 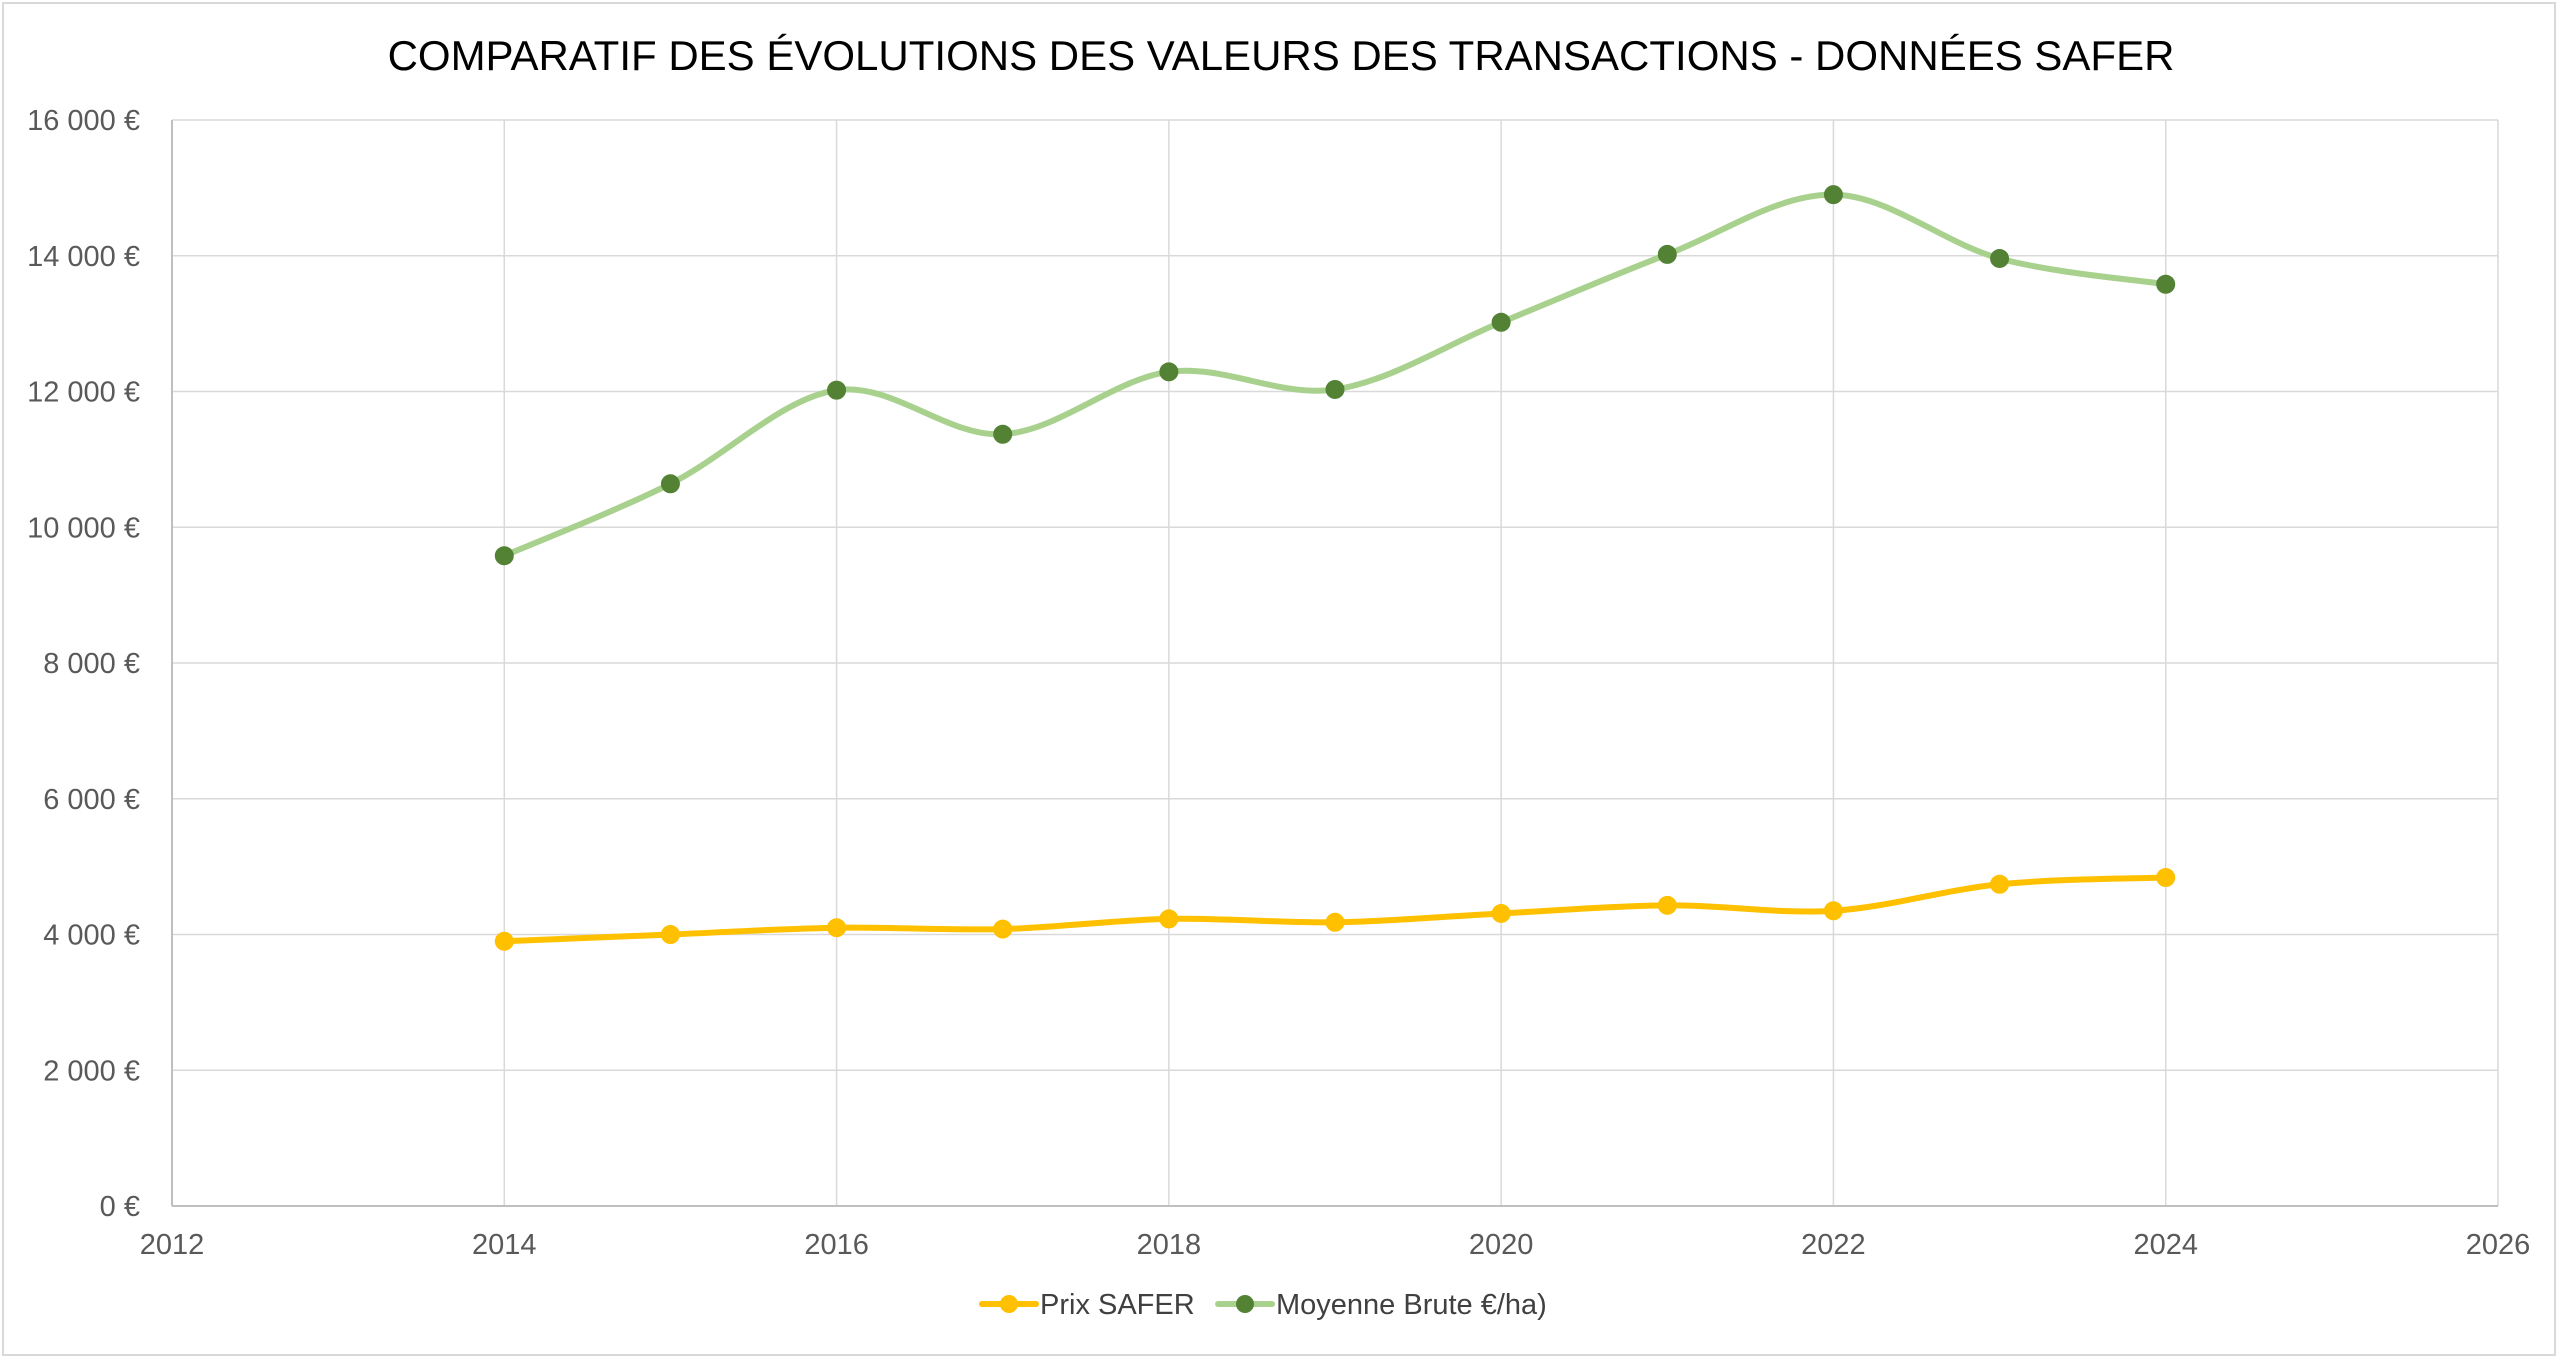 I want to click on legend: Prix SAFER Moyenne Brute €/ha), so click(x=1263, y=1305).